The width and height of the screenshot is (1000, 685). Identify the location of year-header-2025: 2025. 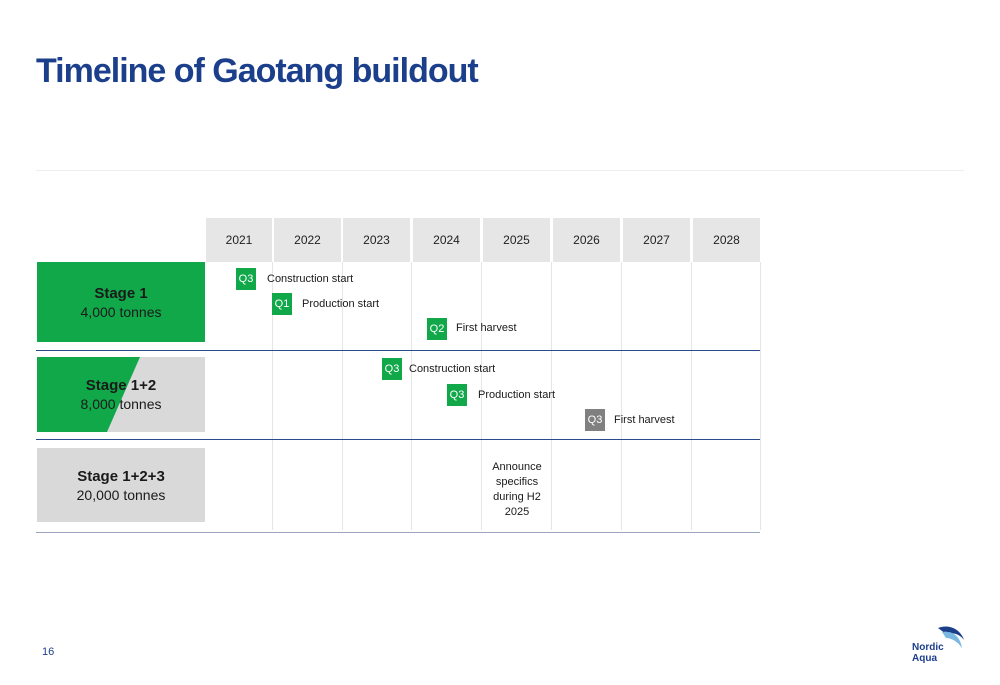
(516, 240).